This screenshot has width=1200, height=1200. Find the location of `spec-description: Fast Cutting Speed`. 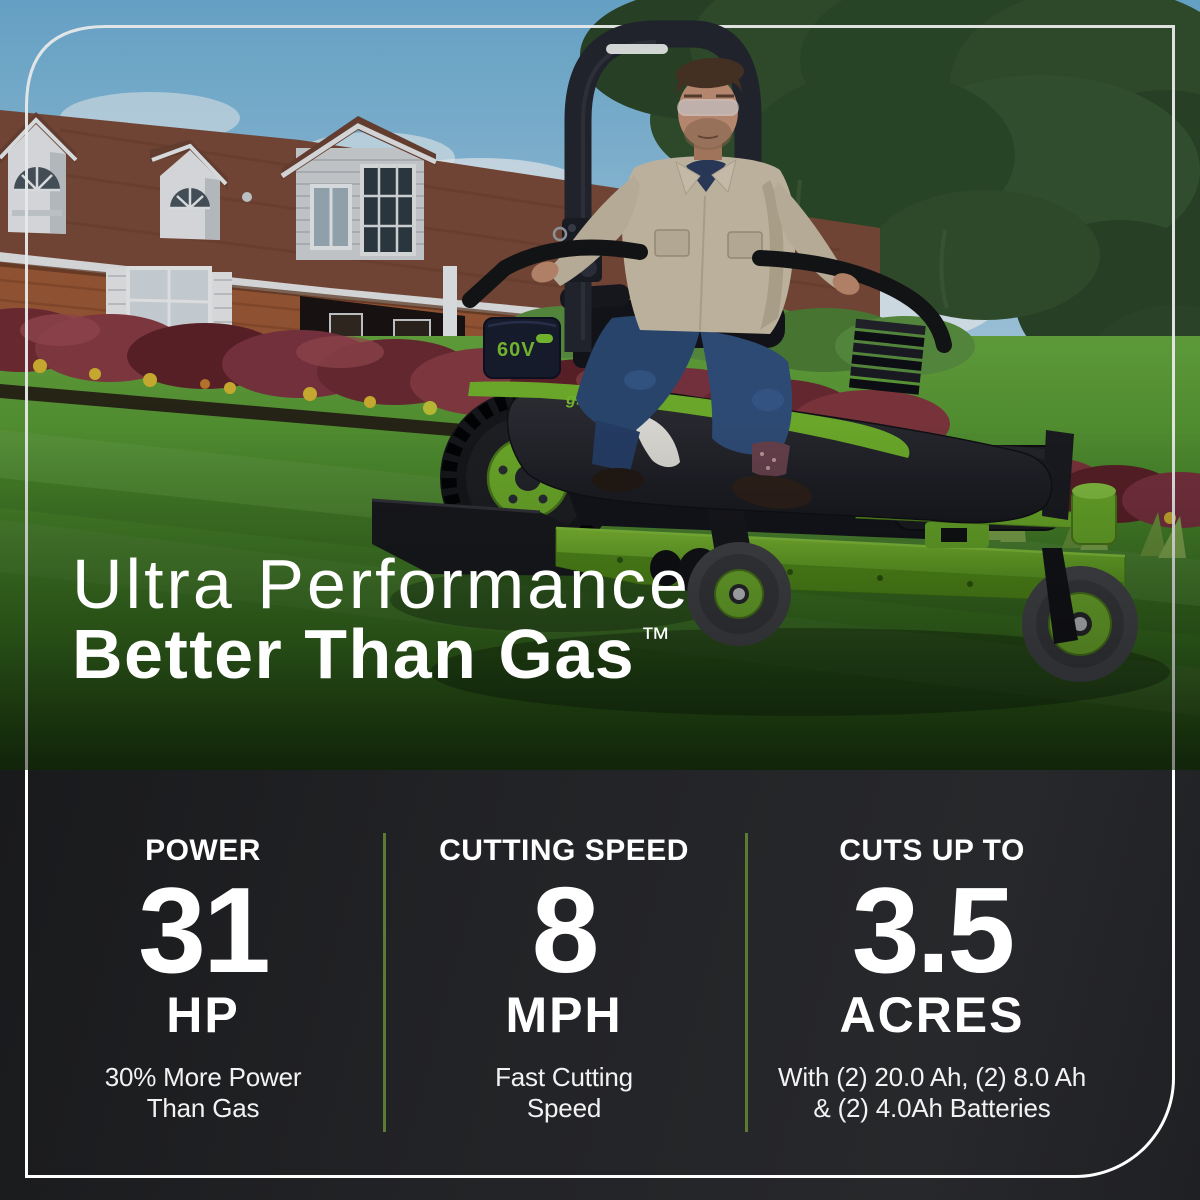

spec-description: Fast Cutting Speed is located at coordinates (564, 1093).